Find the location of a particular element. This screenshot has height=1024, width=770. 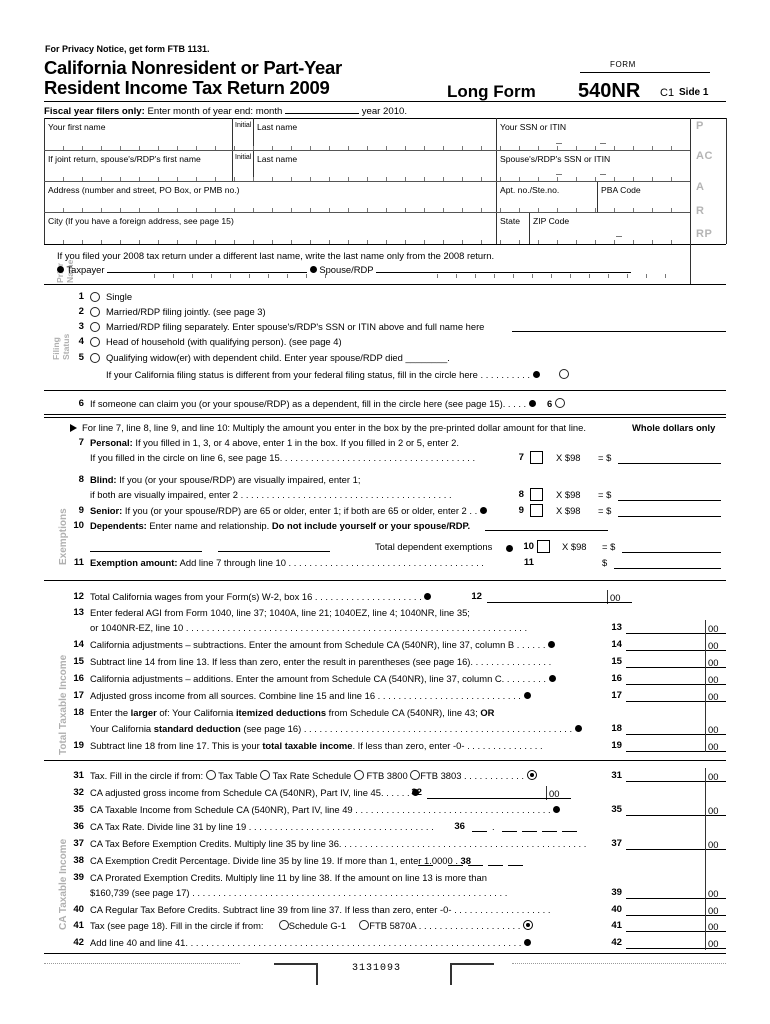

line-14-amount-input is located at coordinates (665, 650).